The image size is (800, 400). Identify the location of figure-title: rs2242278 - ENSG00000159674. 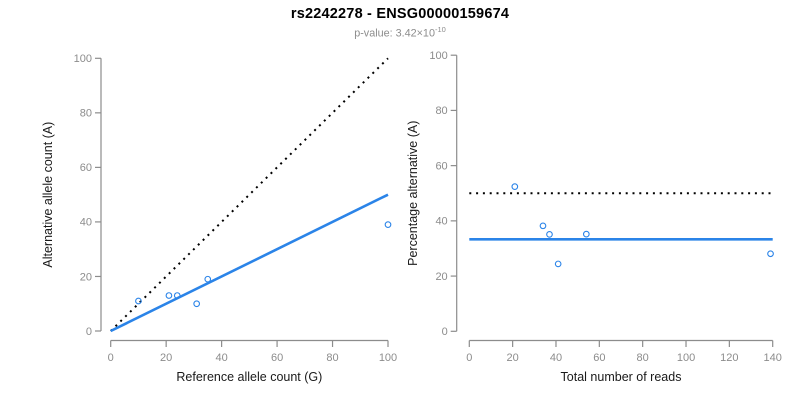
(400, 14).